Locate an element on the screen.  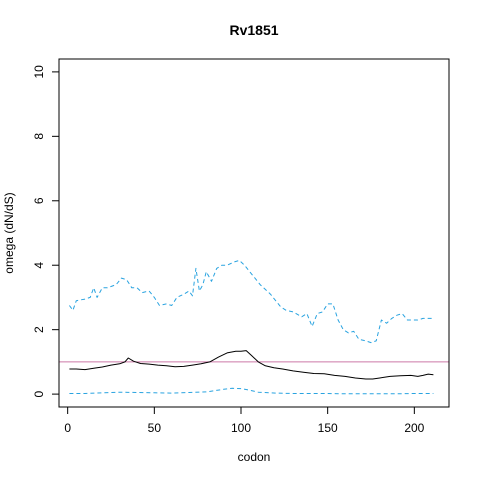
x-tick-label: 150 is located at coordinates (328, 428).